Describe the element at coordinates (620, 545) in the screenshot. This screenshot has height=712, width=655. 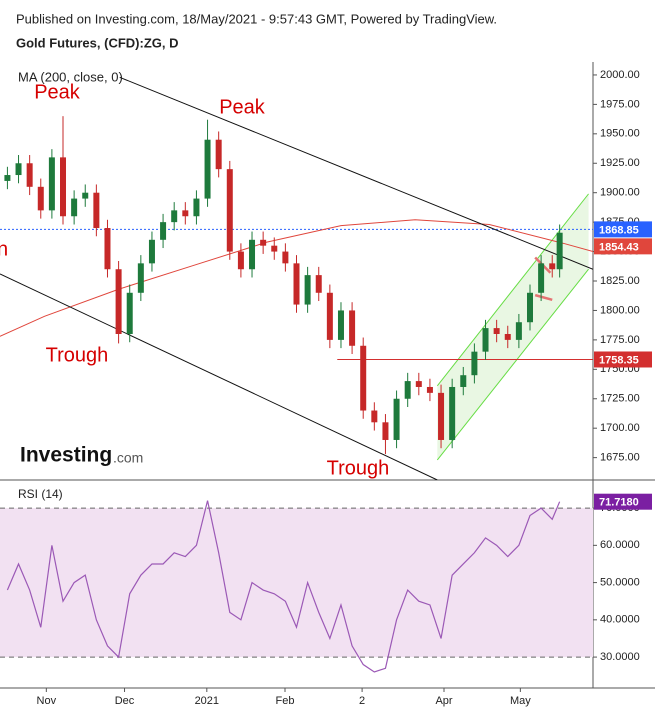
I see `y-tick-label: 60.0000` at that location.